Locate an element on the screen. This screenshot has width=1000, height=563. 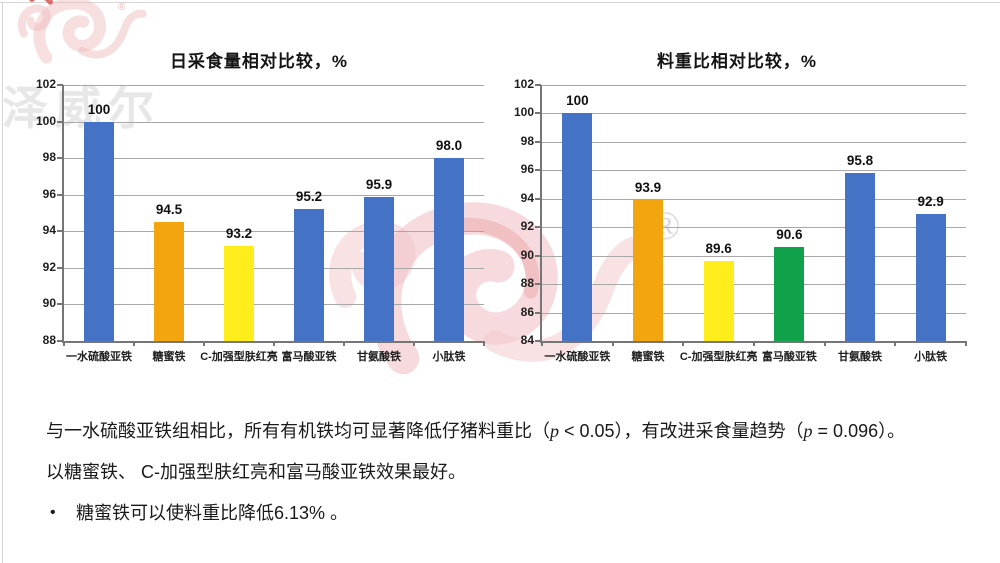
conclusion-line-1-text: < 0.05），有改进采食量趋势（ is located at coordinates (681, 431).